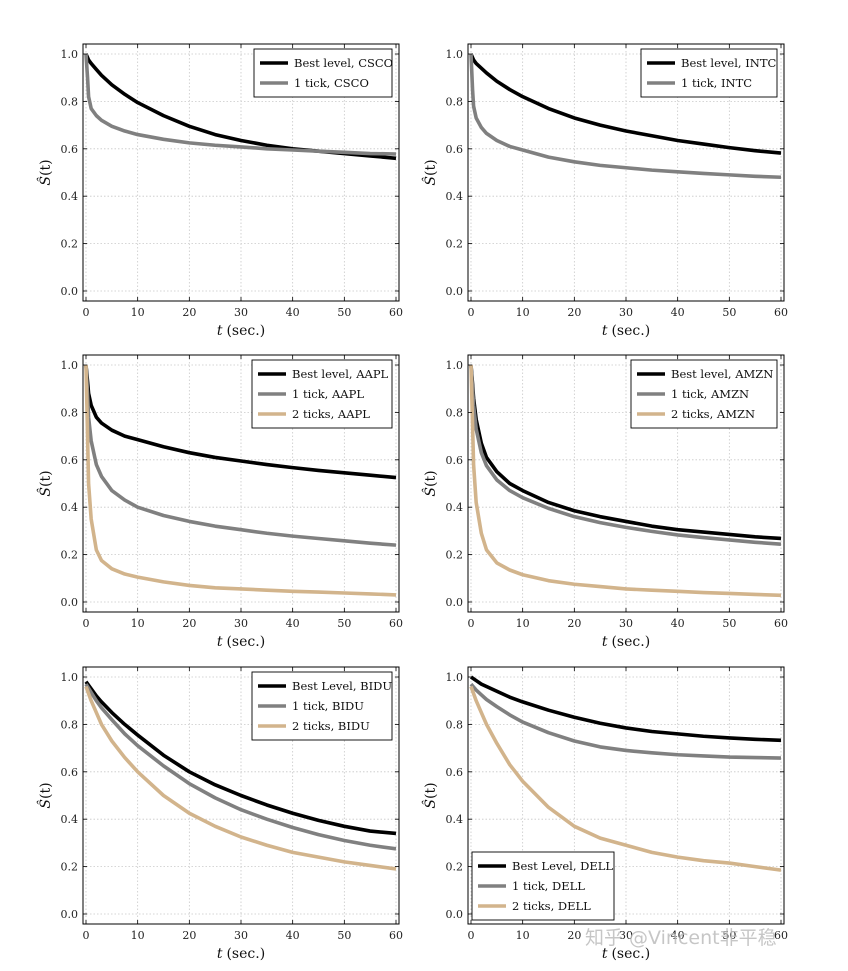 The height and width of the screenshot is (971, 848). I want to click on legend-box, so click(323, 73).